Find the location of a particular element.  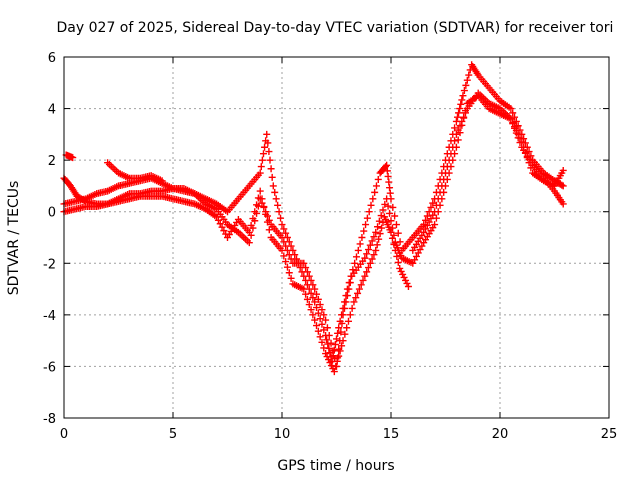

y-tick-label: -8 is located at coordinates (49, 419).